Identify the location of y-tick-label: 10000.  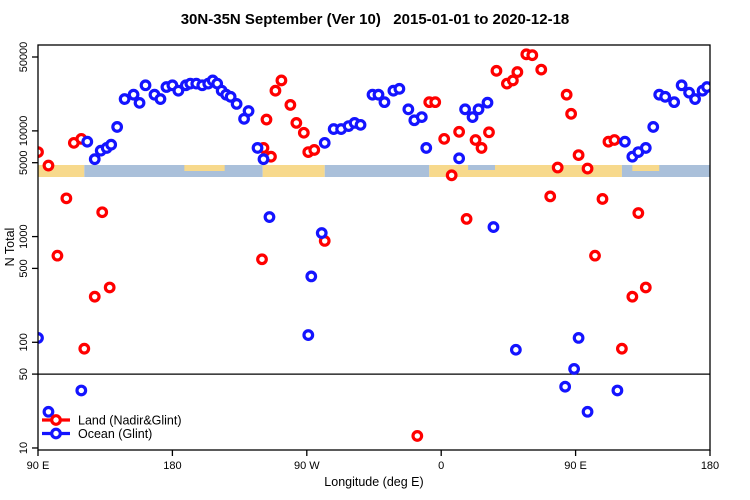
(24, 131).